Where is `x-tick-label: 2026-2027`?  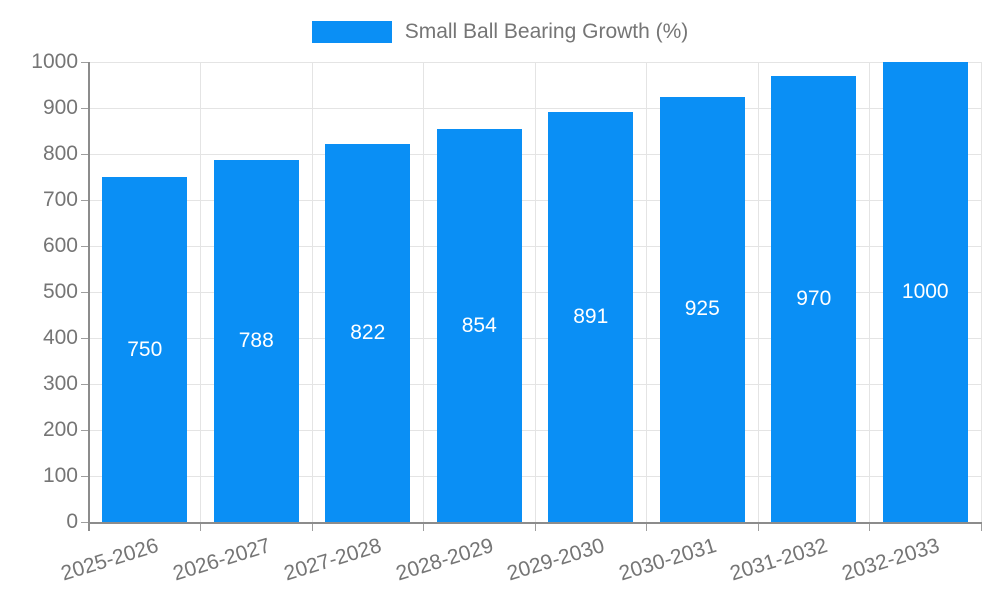 x-tick-label: 2026-2027 is located at coordinates (221, 560).